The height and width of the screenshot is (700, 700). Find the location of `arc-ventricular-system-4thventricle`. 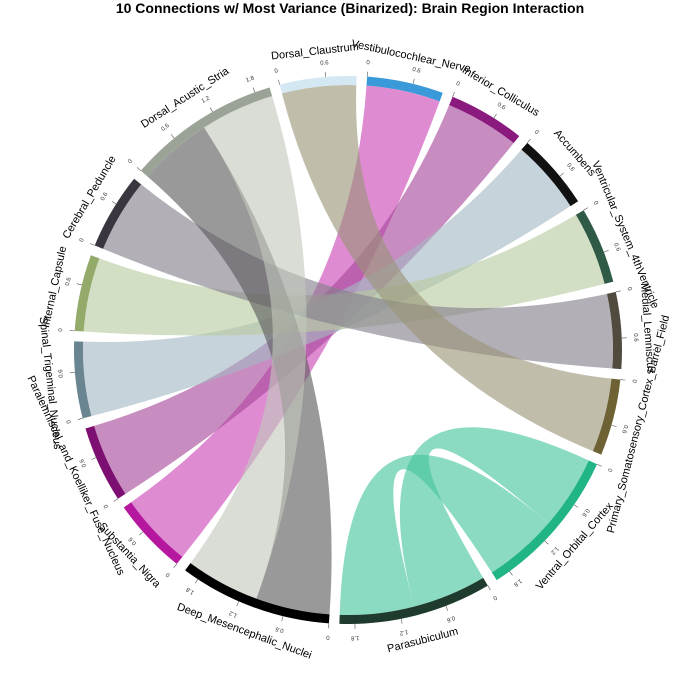

arc-ventricular-system-4thventricle is located at coordinates (594, 247).